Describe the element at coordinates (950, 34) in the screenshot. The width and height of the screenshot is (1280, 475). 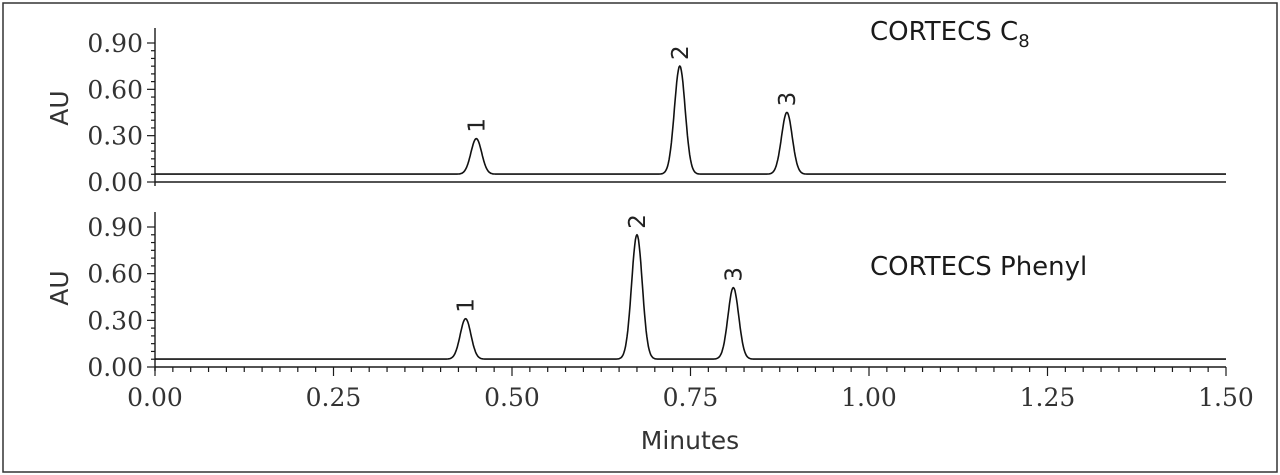
I see `panel-title: CORTECS C8` at that location.